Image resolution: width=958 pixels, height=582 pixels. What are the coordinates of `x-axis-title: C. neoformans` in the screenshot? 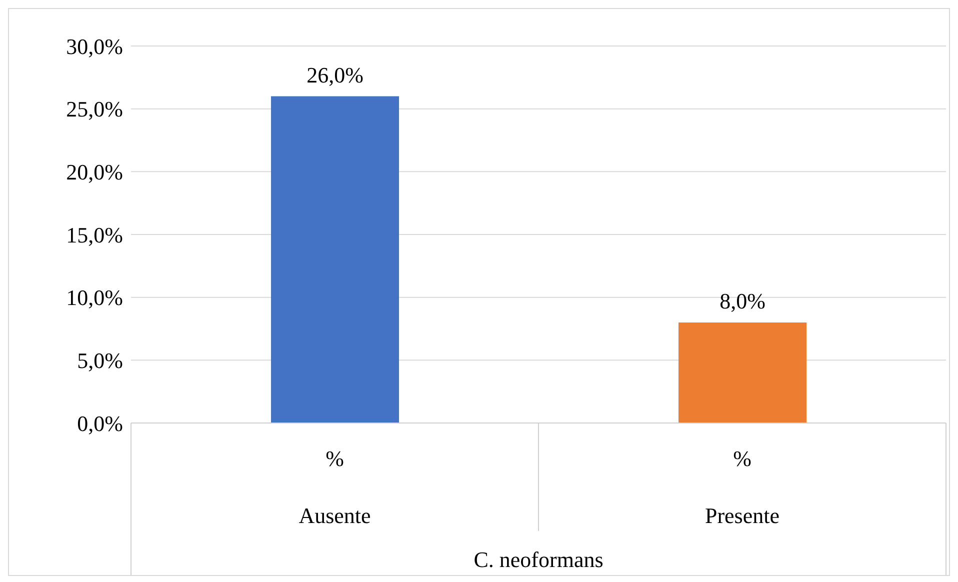 It's located at (539, 559).